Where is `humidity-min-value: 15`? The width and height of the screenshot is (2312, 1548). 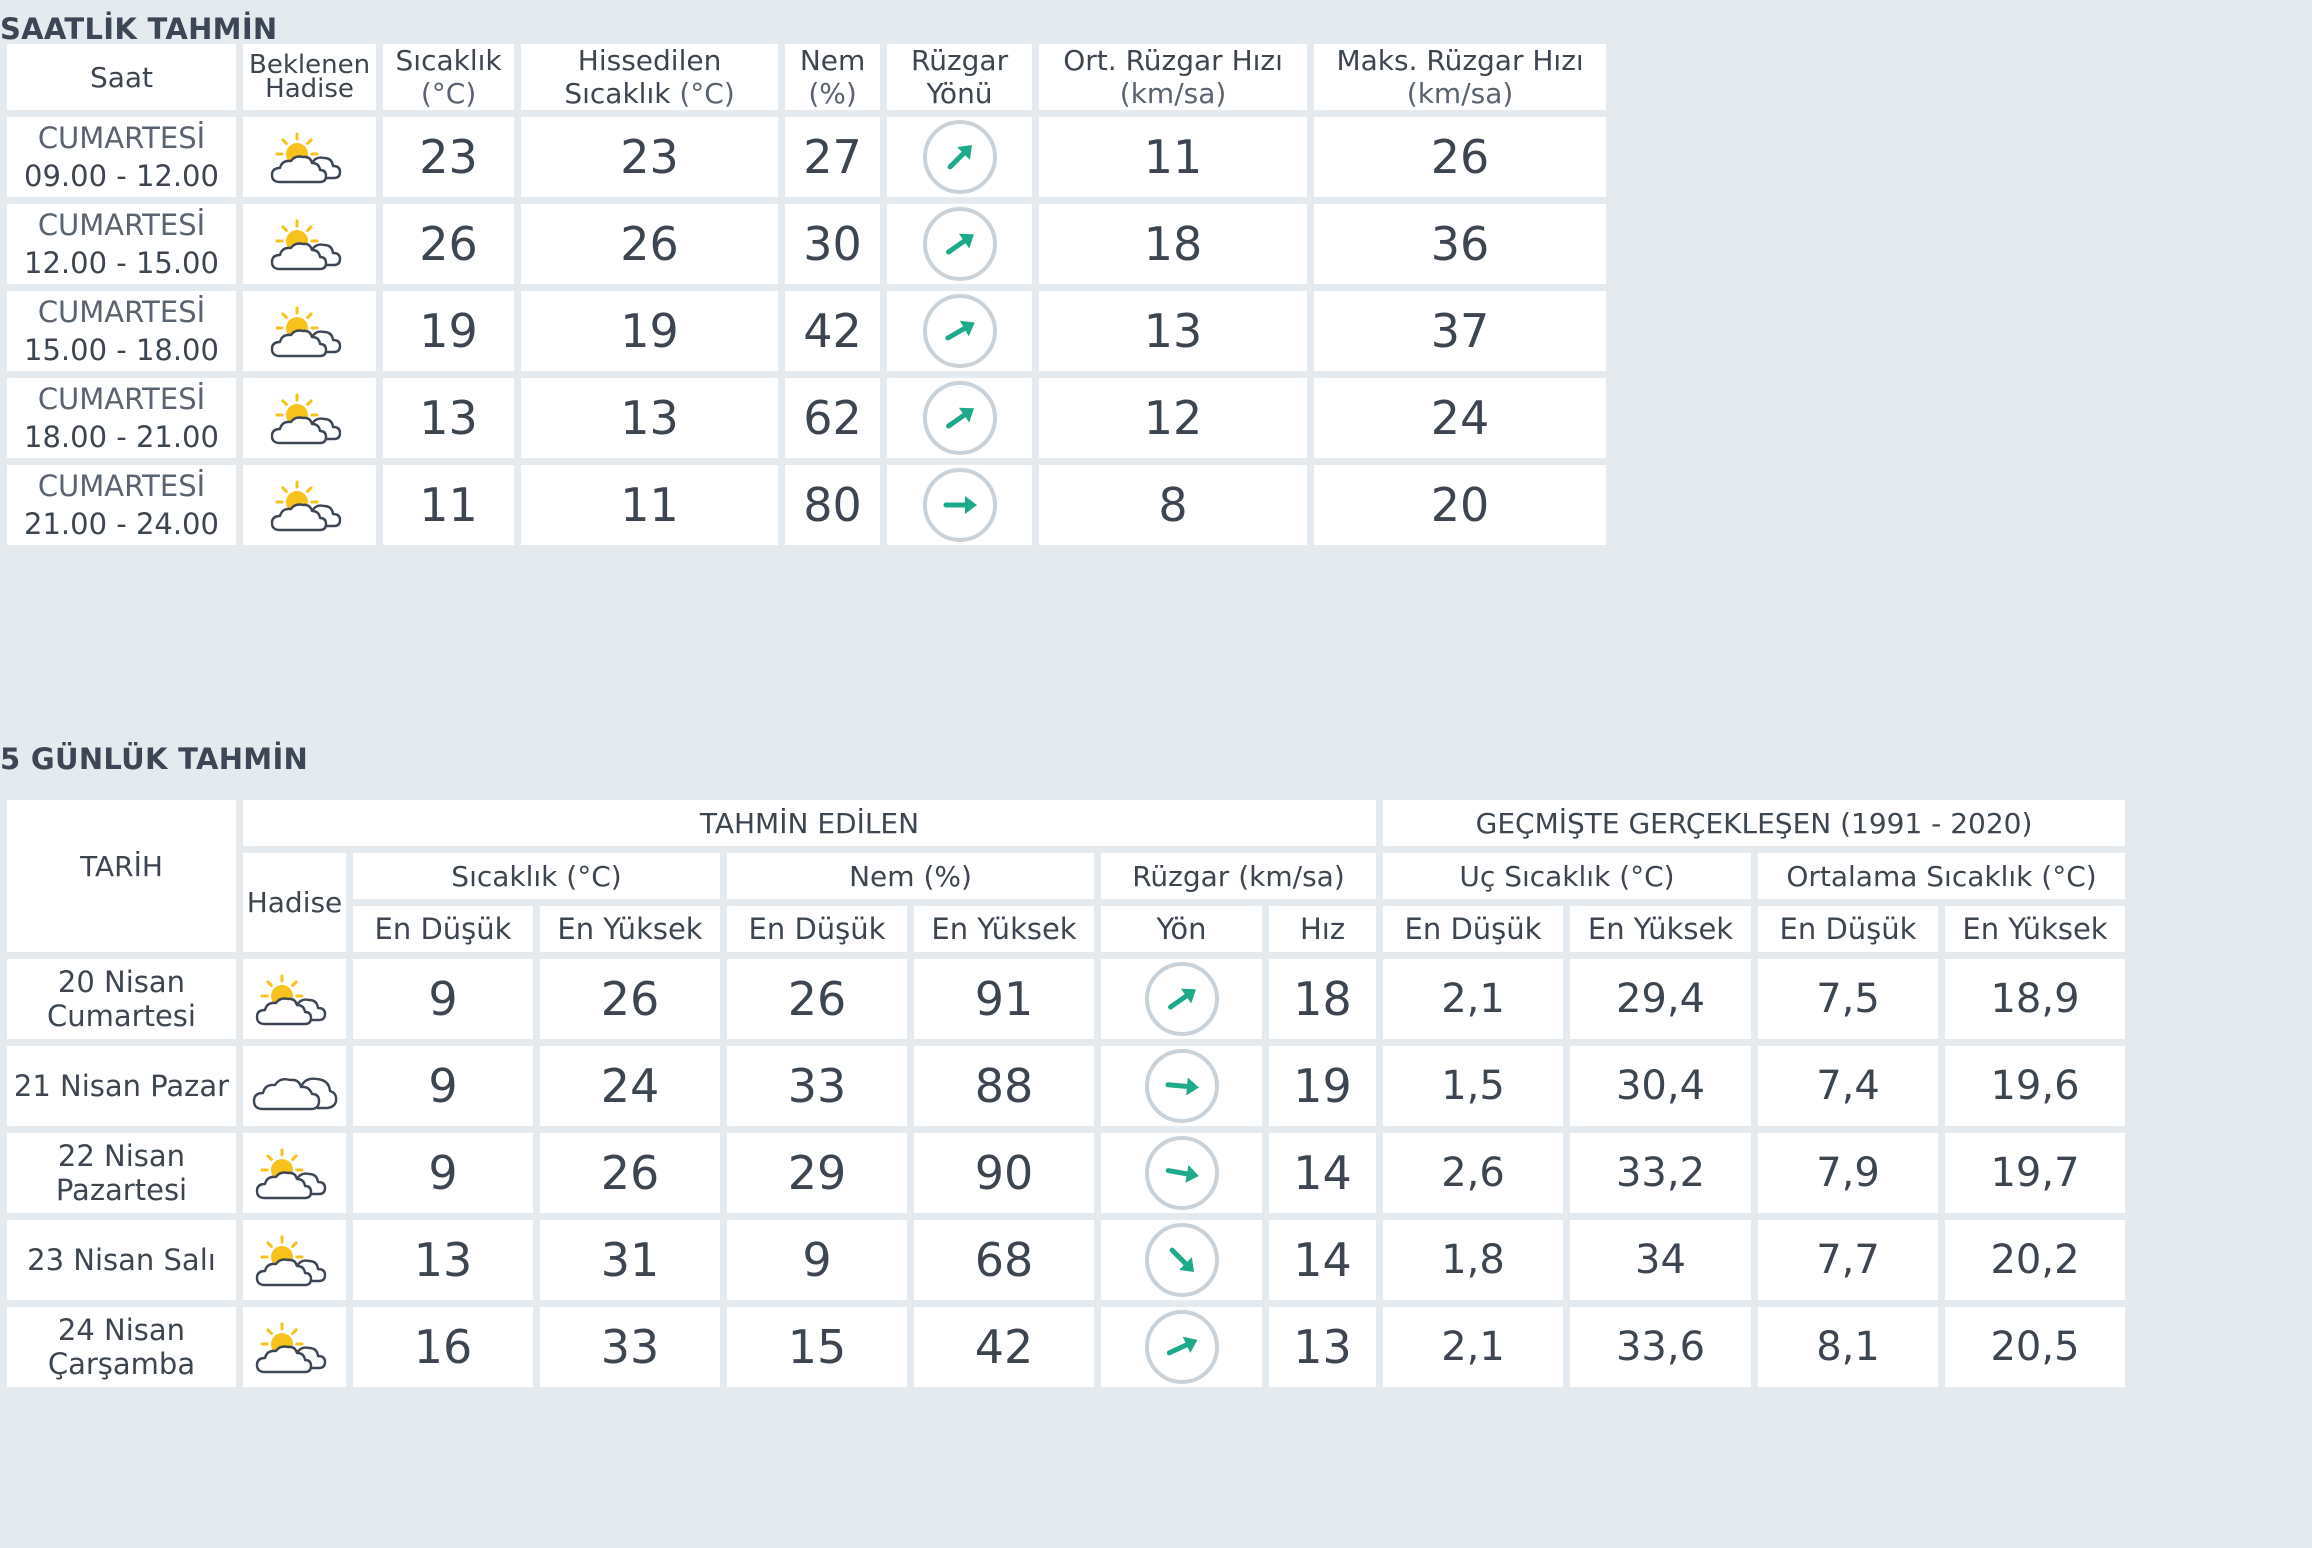 humidity-min-value: 15 is located at coordinates (817, 1347).